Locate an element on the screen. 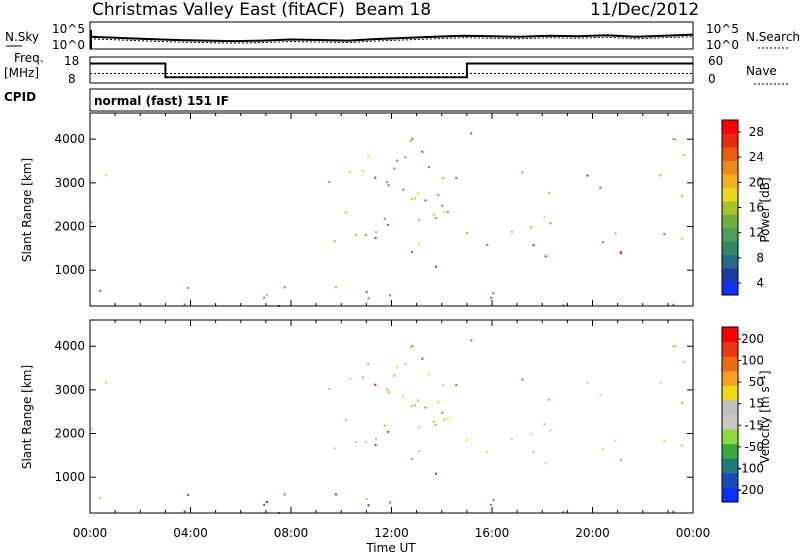  velocity-colorbar: 200 100 50 15 -15 -50 -100 -200 is located at coordinates (742, 414).